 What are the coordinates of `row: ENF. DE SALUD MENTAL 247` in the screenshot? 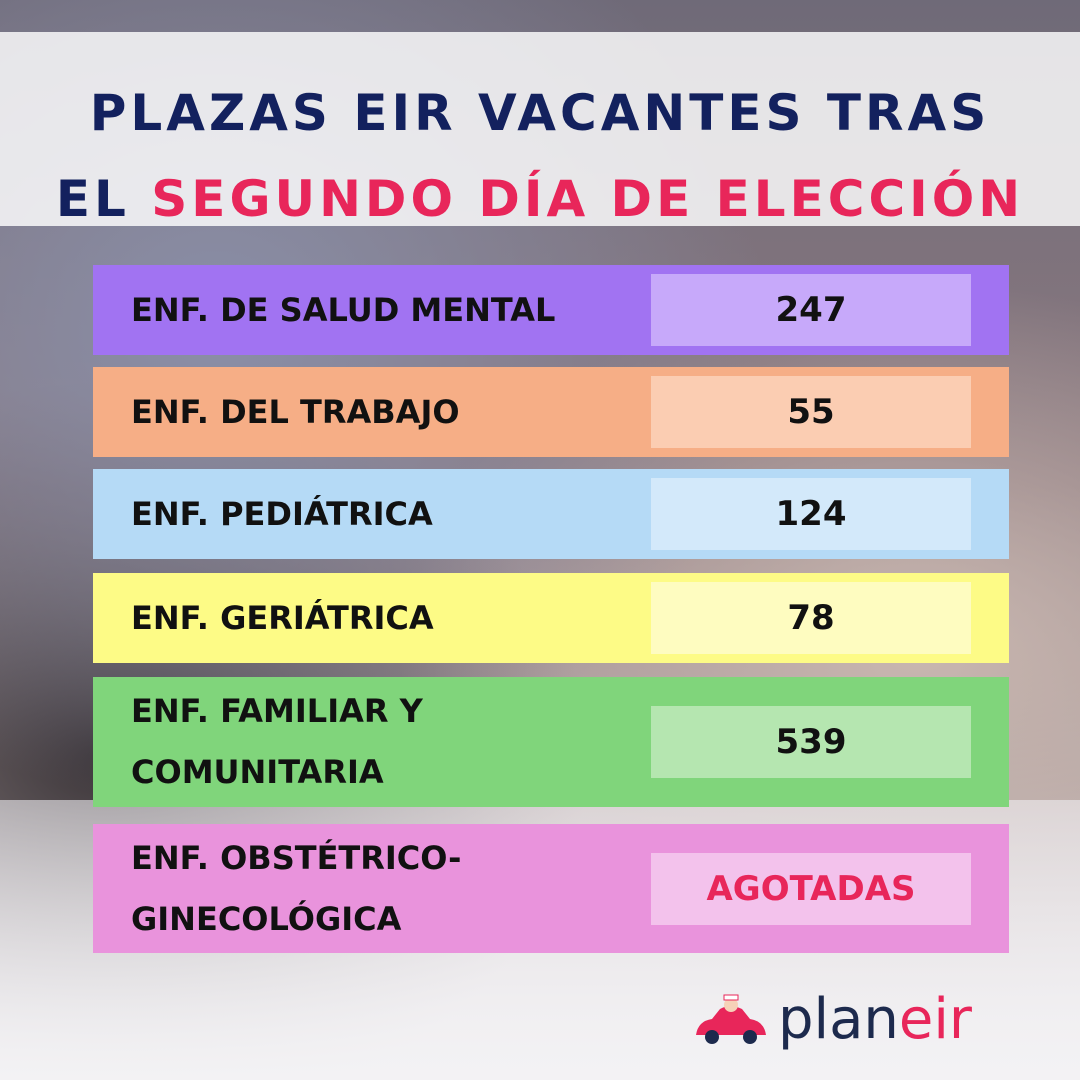 It's located at (551, 310).